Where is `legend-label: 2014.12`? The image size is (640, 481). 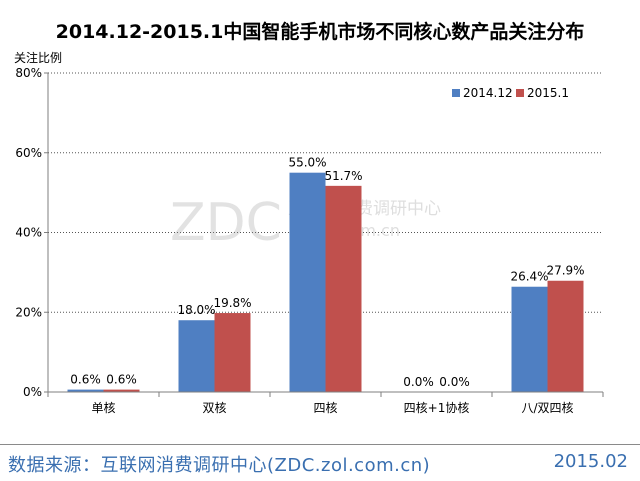
legend-label: 2014.12 is located at coordinates (488, 93).